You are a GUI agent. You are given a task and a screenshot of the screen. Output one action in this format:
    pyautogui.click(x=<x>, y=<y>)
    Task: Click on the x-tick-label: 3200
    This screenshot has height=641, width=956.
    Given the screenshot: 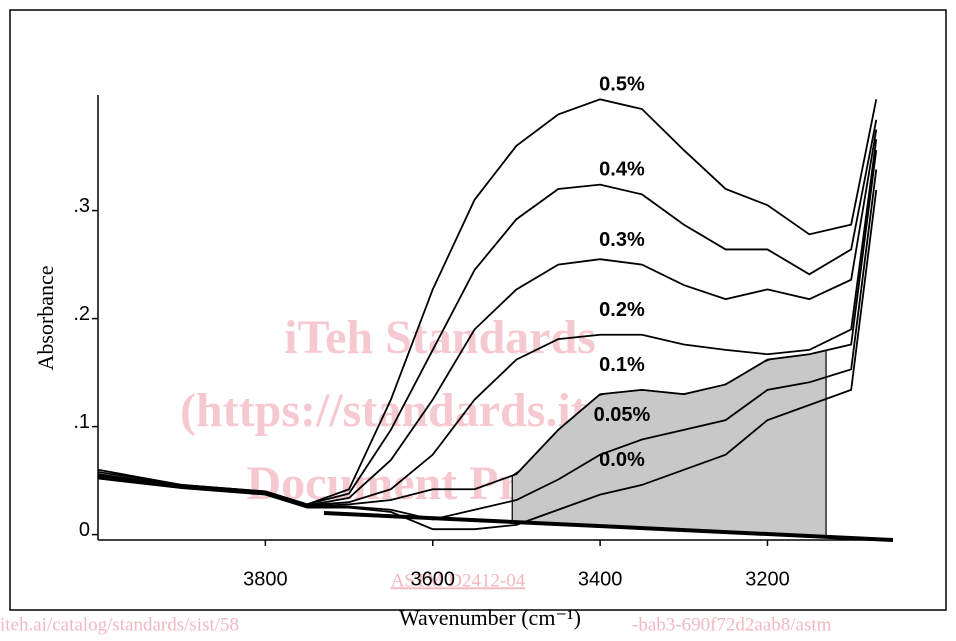 What is the action you would take?
    pyautogui.click(x=767, y=579)
    